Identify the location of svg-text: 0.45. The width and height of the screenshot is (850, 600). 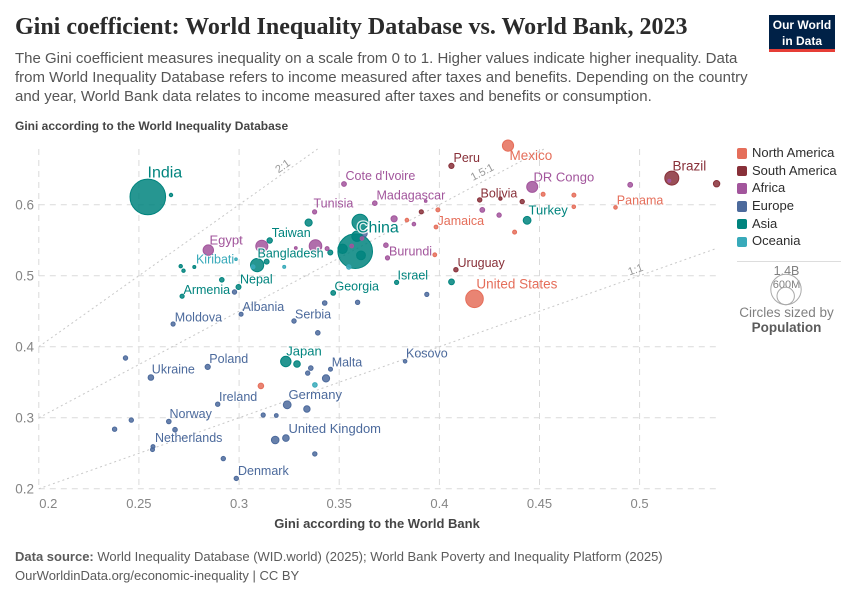
(539, 503).